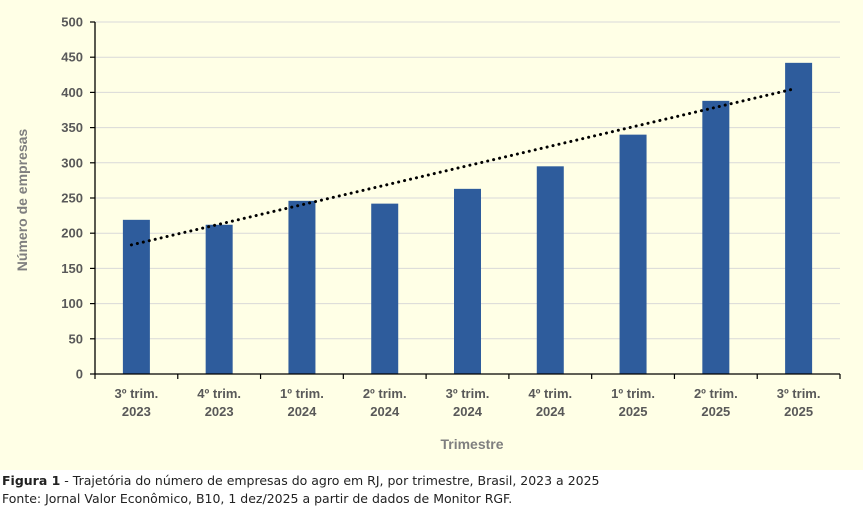 The height and width of the screenshot is (514, 863). I want to click on x-tick-label: 4º trim. 2024, so click(550, 402).